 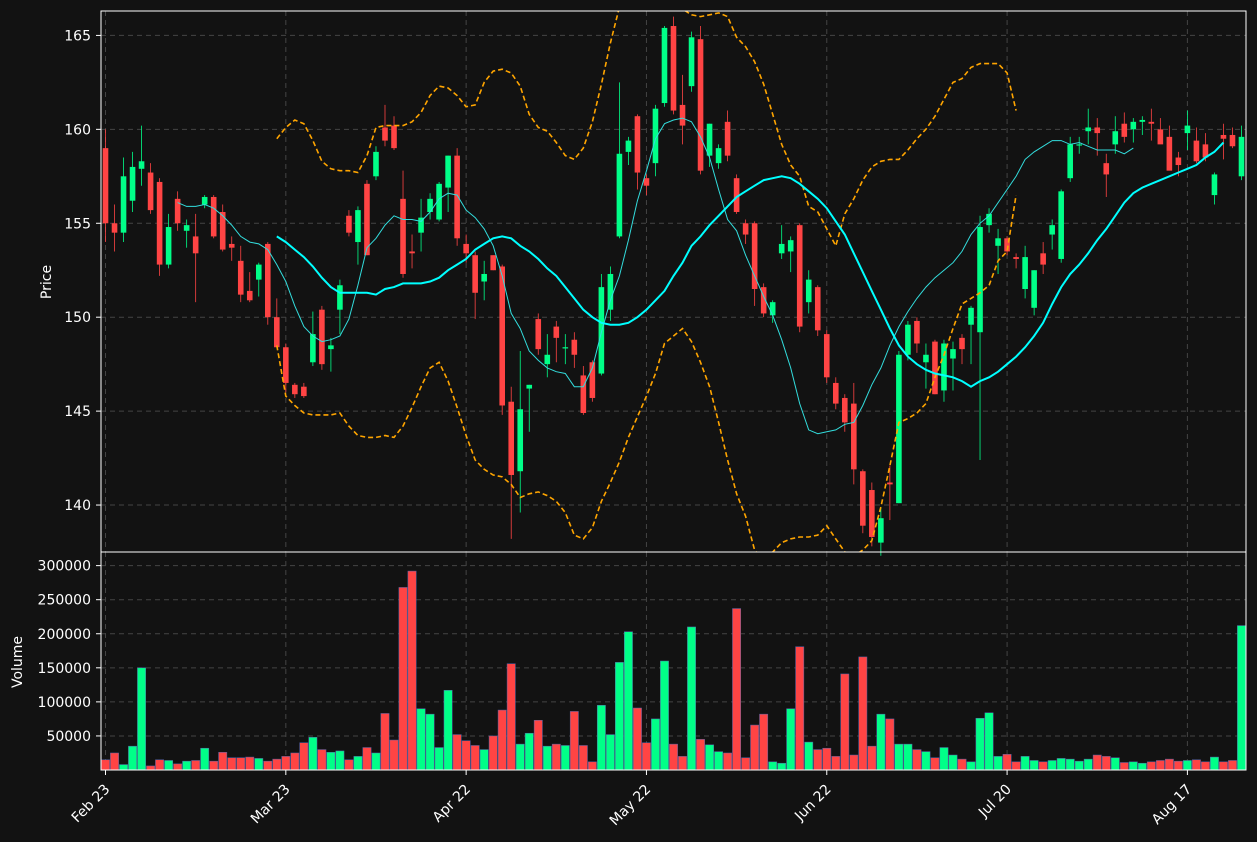 I want to click on price-tick-label: 155, so click(x=77, y=224).